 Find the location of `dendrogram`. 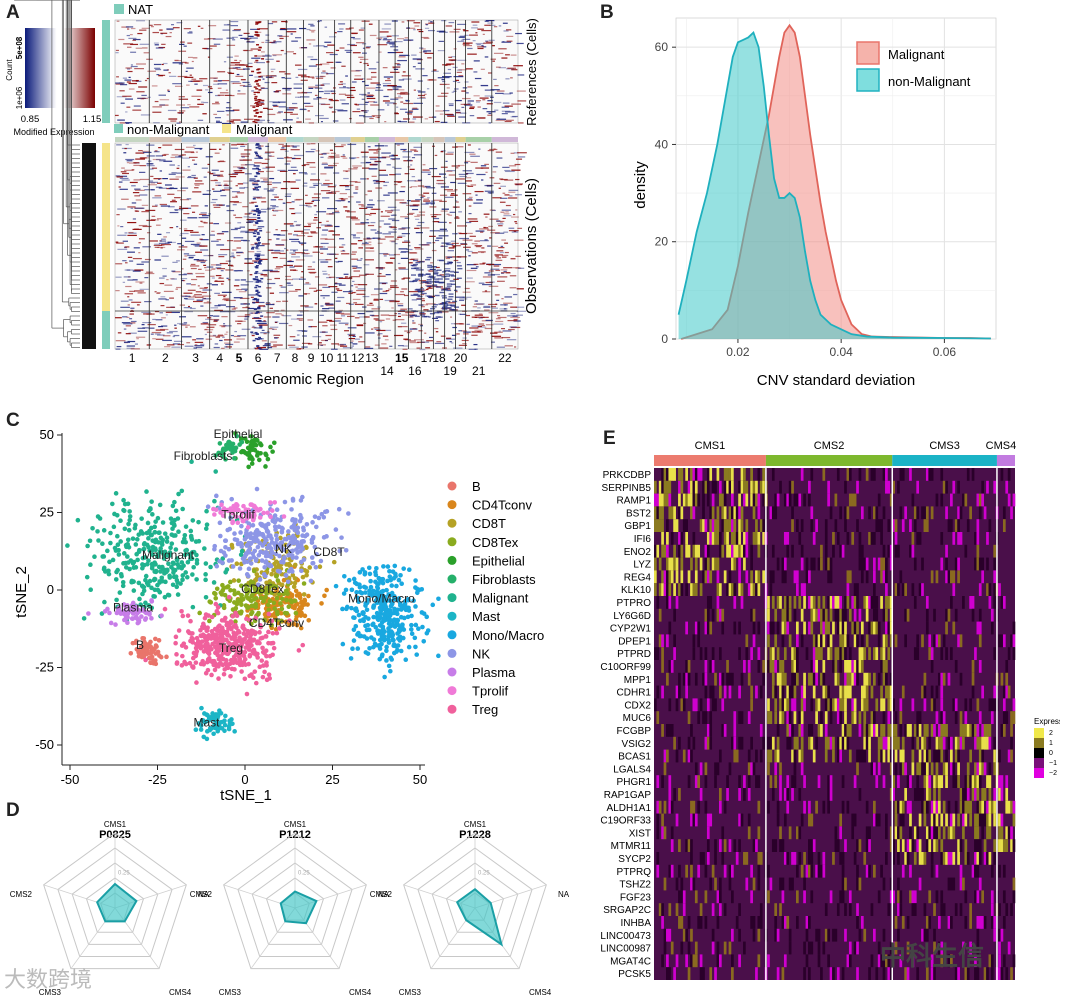

dendrogram is located at coordinates (47, 174).